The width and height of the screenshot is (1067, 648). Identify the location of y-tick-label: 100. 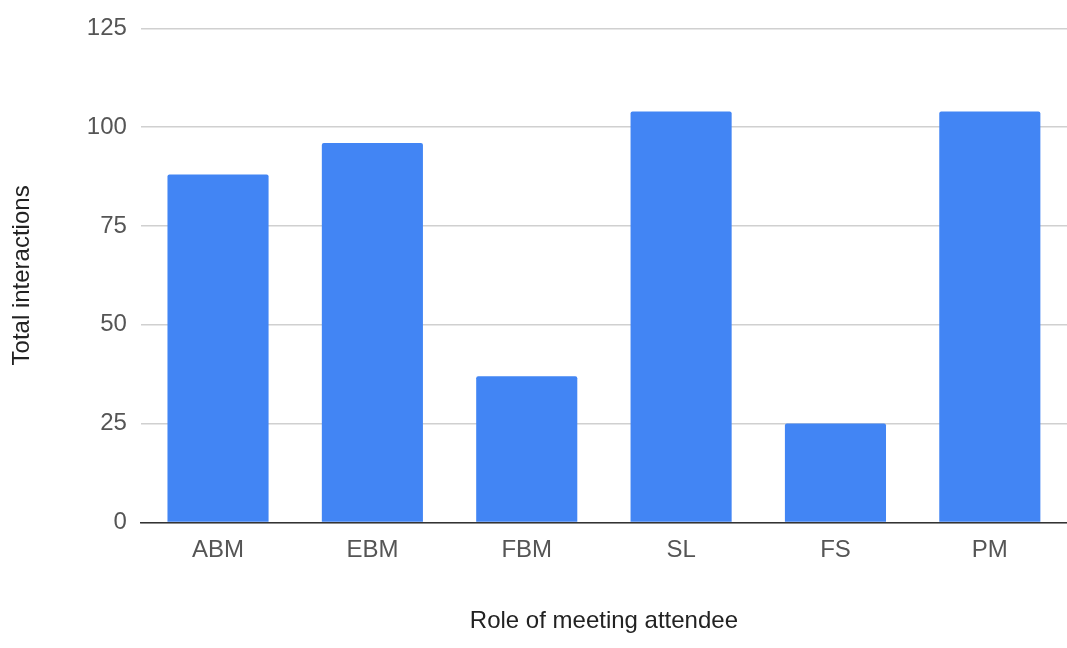
(106, 125).